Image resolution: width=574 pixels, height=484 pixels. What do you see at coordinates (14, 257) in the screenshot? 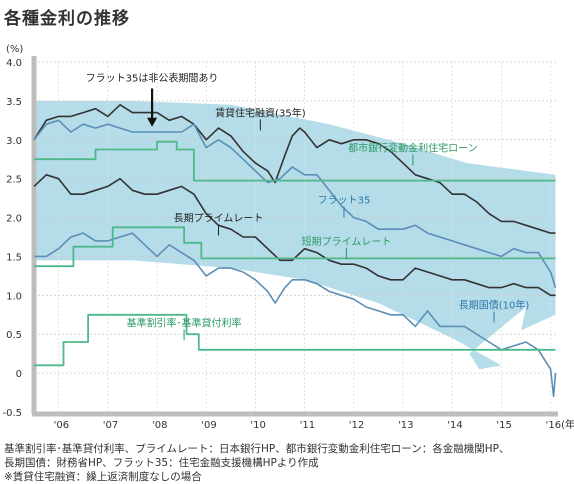
I see `y-tick-label: 1.5` at bounding box center [14, 257].